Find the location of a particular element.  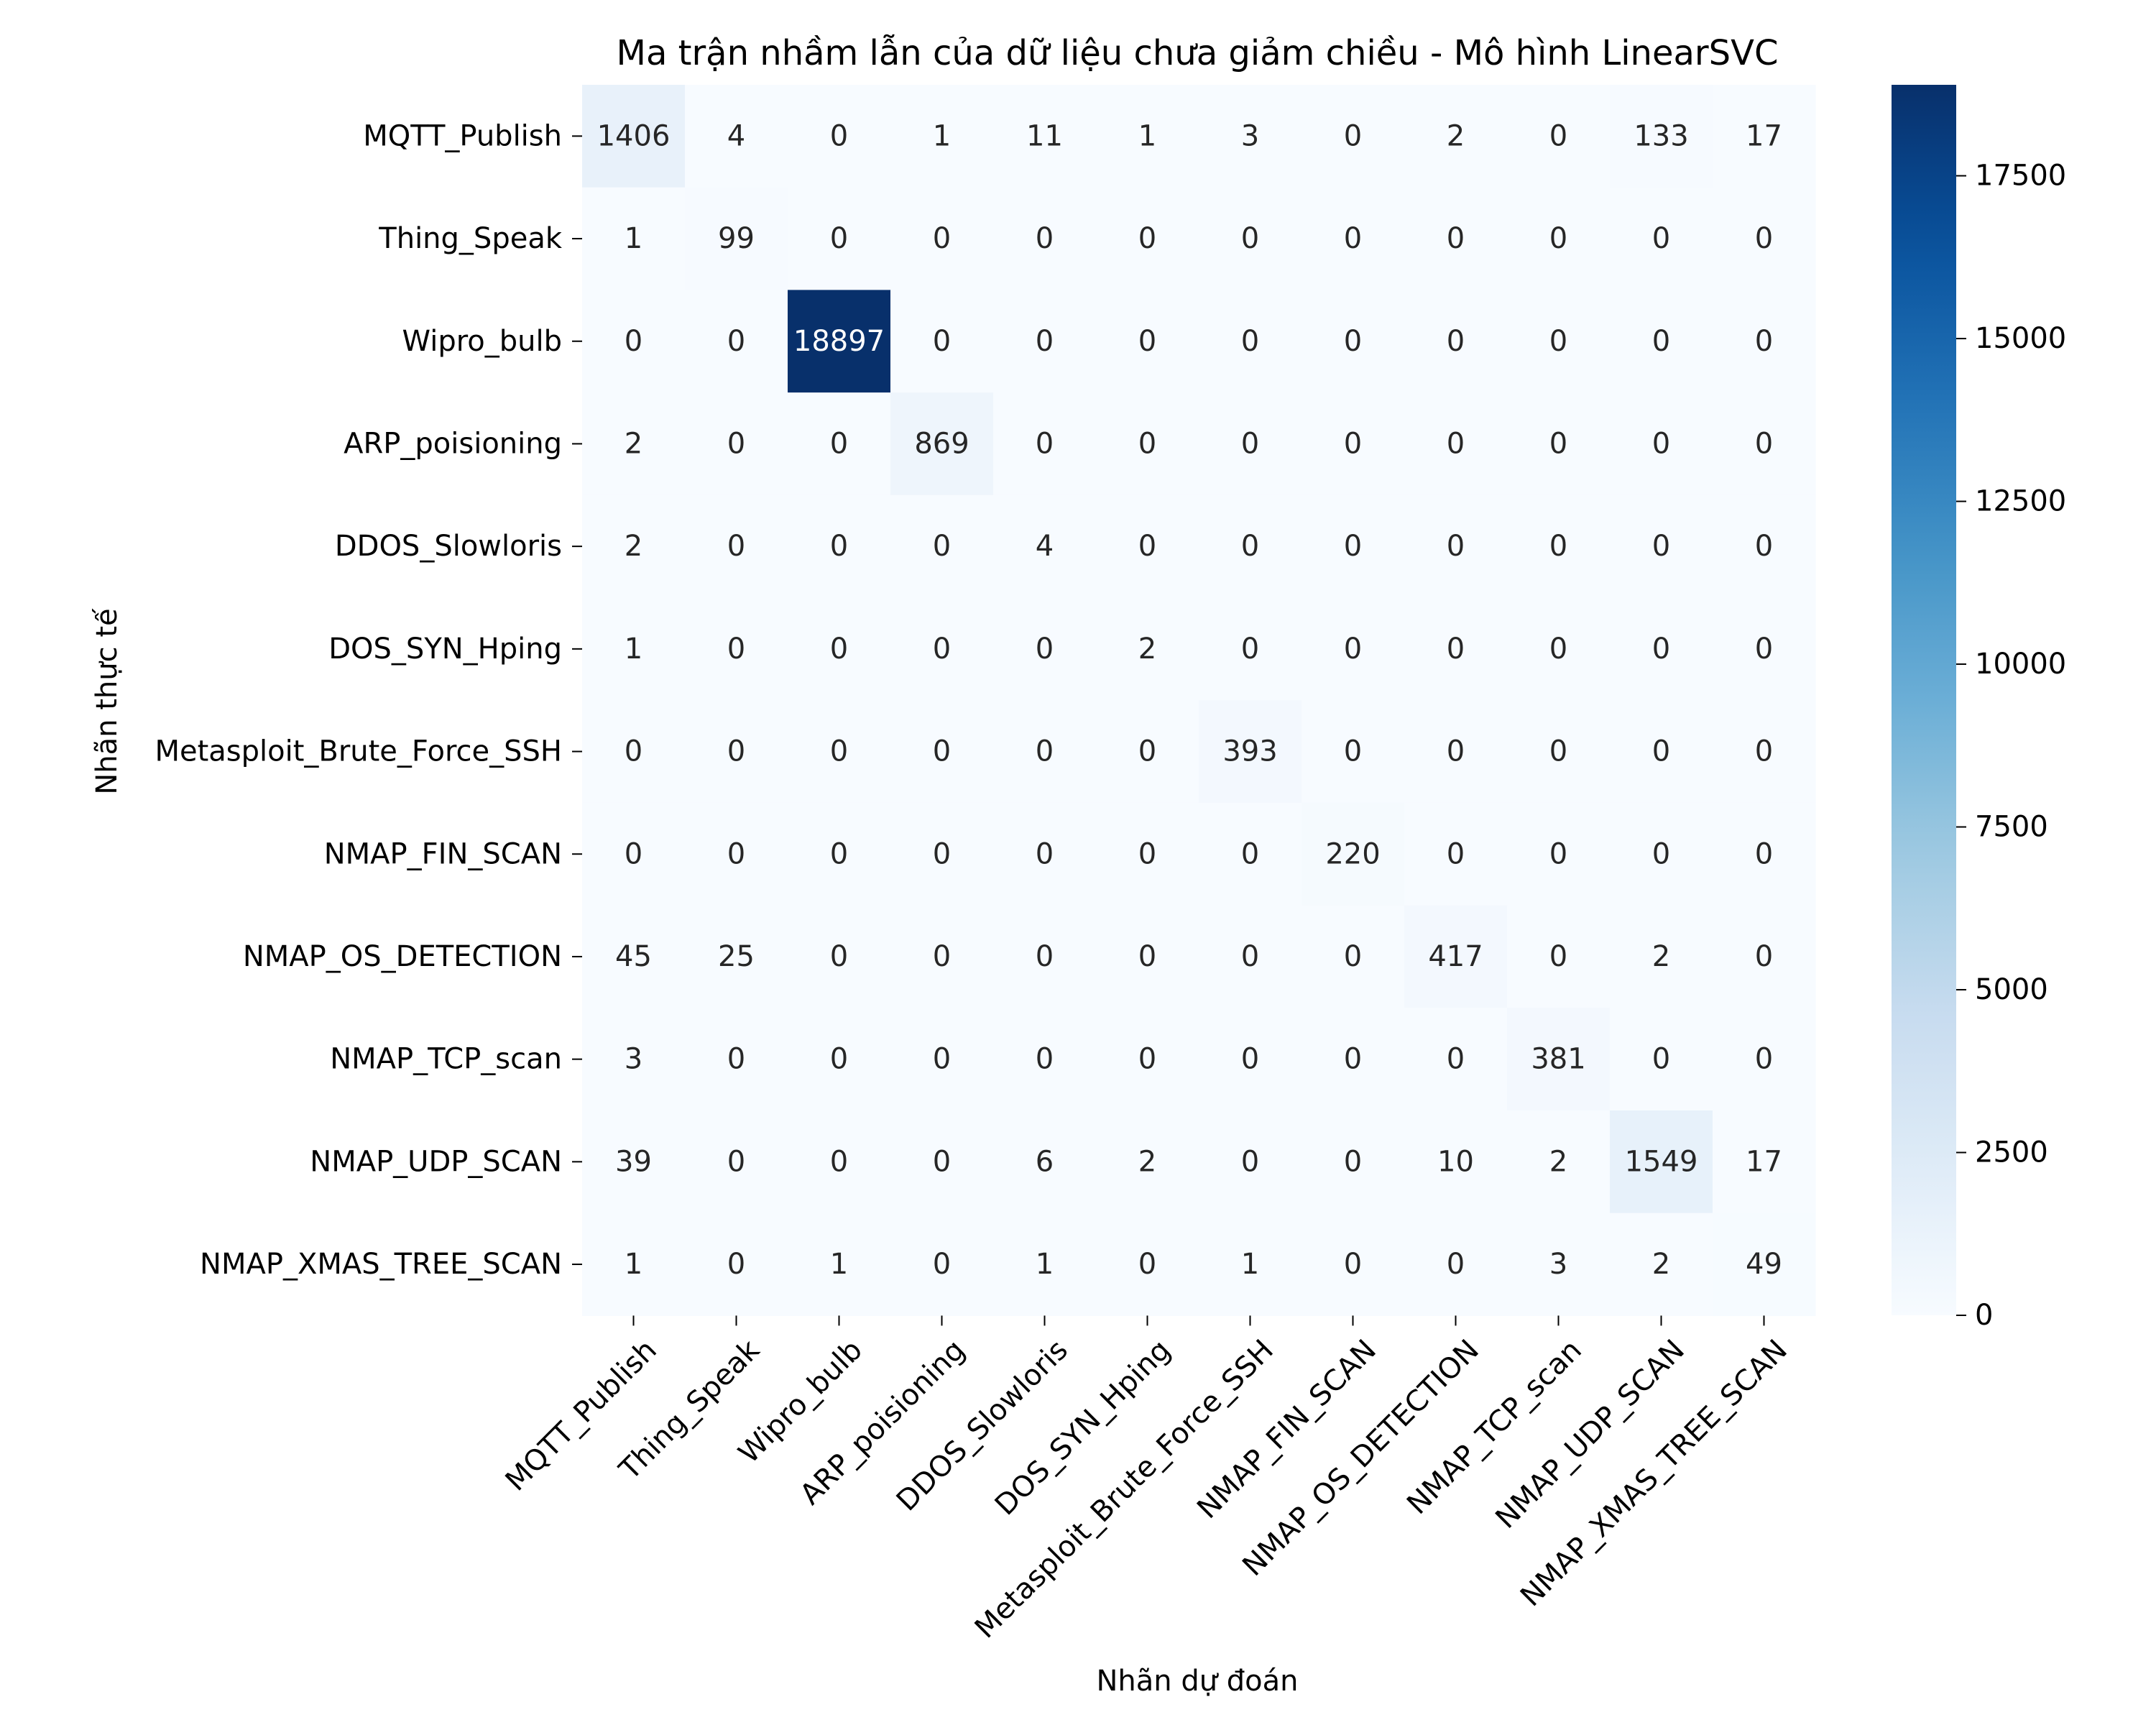

colorbar-tick-label: 0 is located at coordinates (1984, 1315).